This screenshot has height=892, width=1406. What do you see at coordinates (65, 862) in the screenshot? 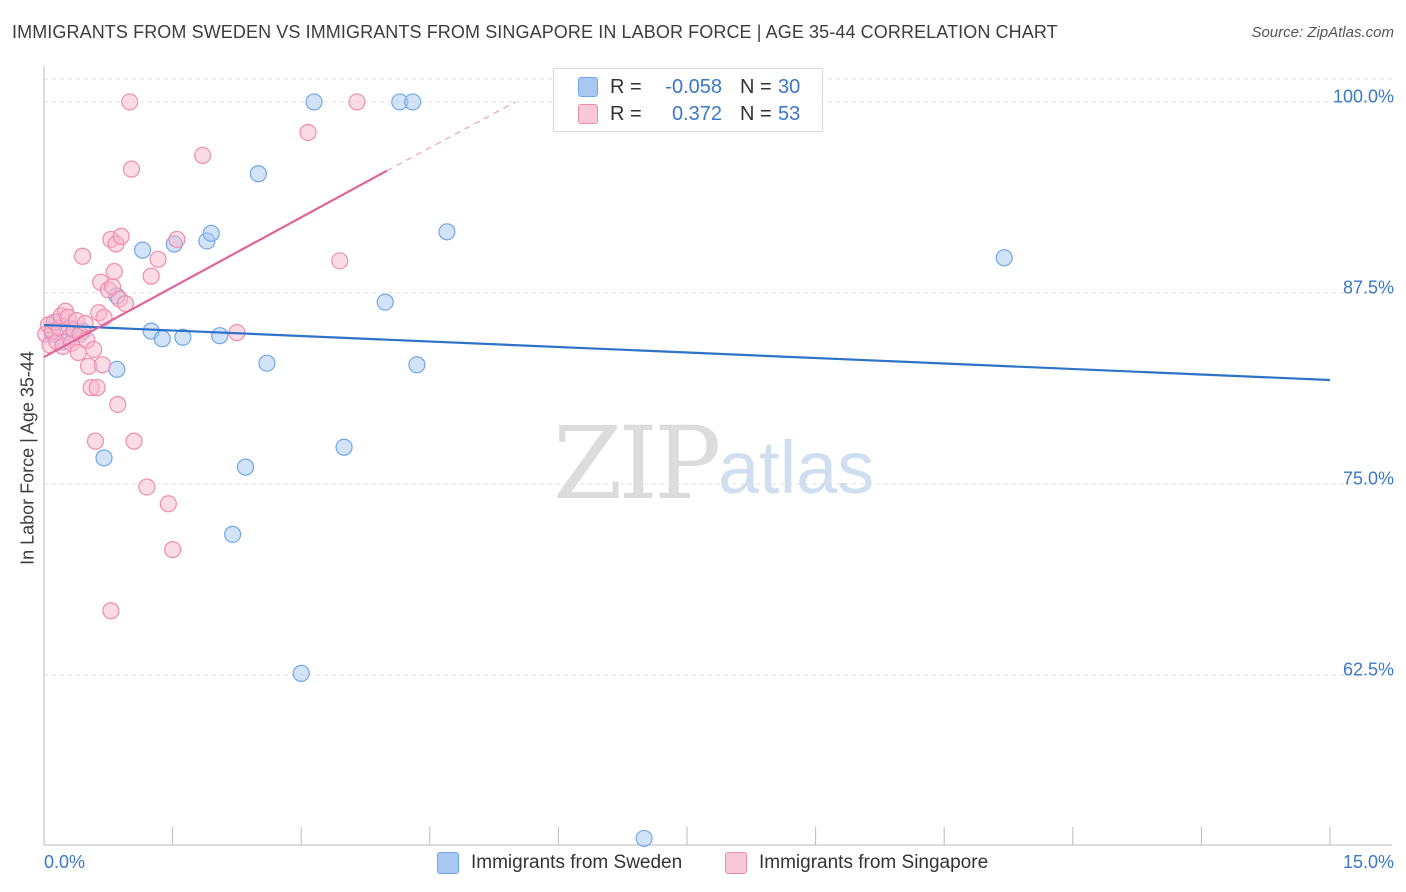
I see `x-tick-label-min: 0.0%` at bounding box center [65, 862].